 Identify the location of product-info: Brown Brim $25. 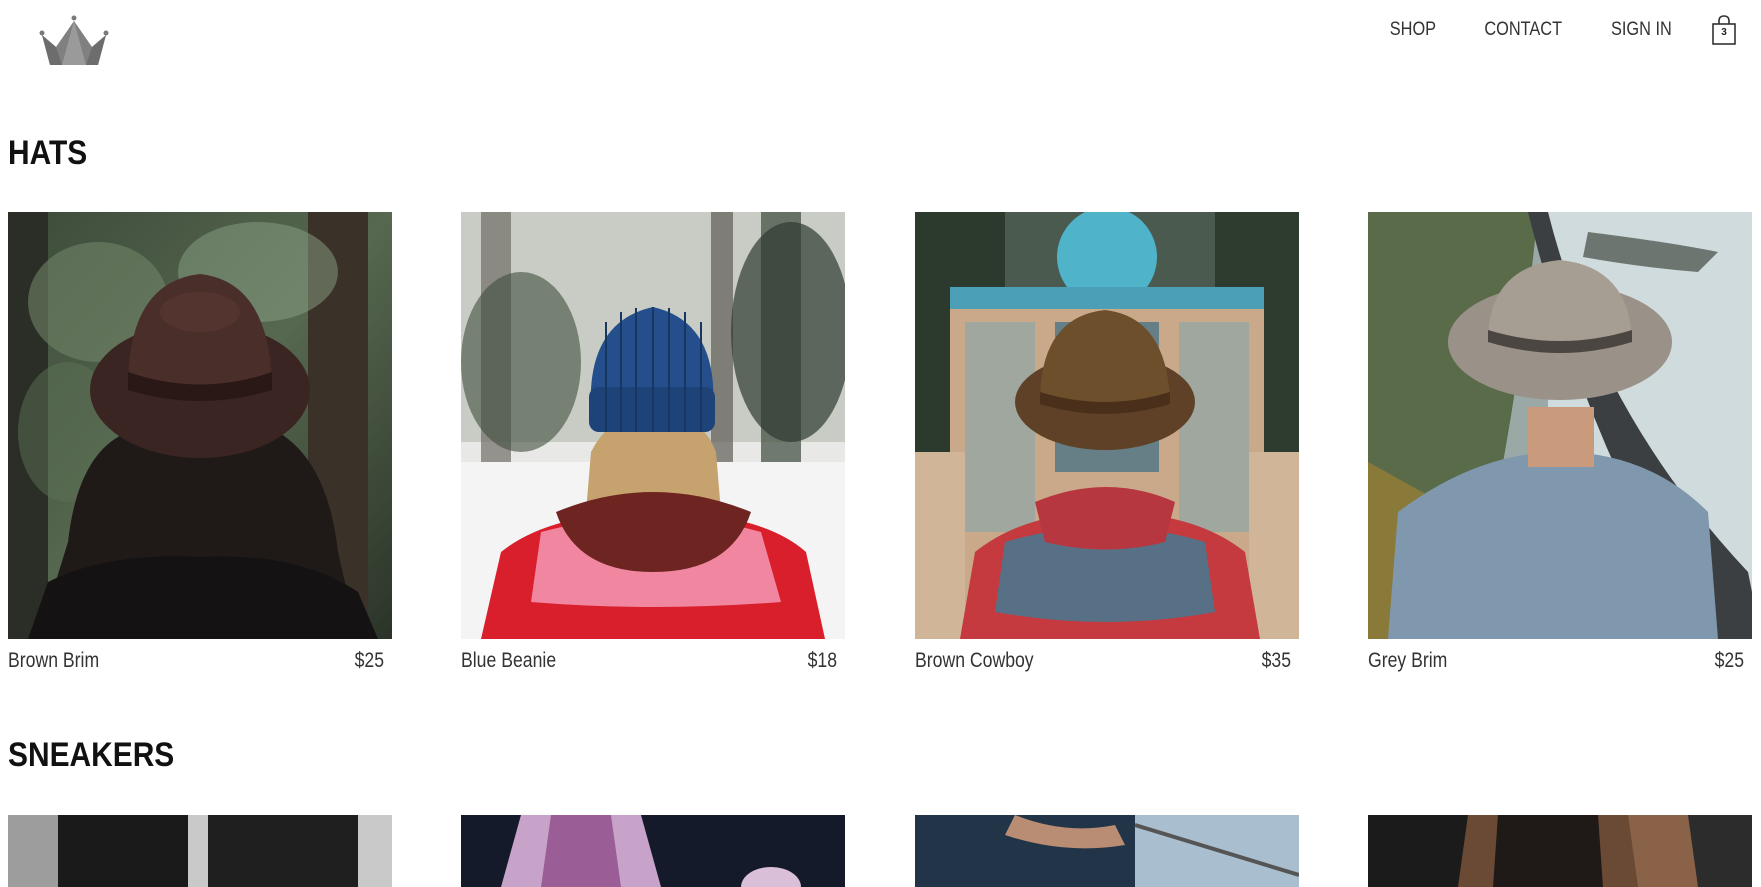
(200, 664).